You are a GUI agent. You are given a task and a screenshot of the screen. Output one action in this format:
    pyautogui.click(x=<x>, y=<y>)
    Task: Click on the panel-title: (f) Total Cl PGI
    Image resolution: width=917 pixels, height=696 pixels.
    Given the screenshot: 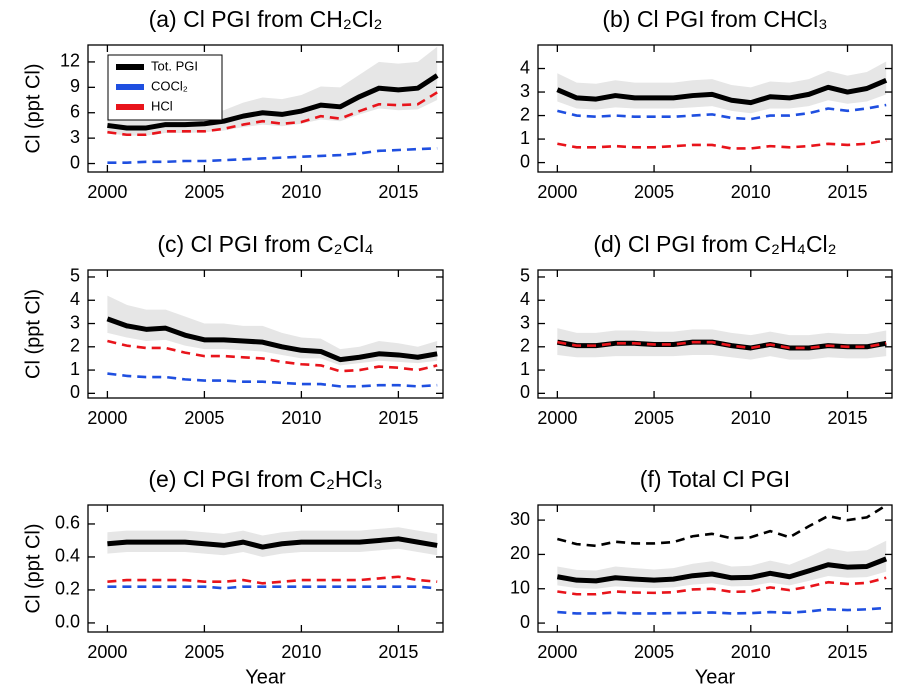 What is the action you would take?
    pyautogui.click(x=715, y=479)
    